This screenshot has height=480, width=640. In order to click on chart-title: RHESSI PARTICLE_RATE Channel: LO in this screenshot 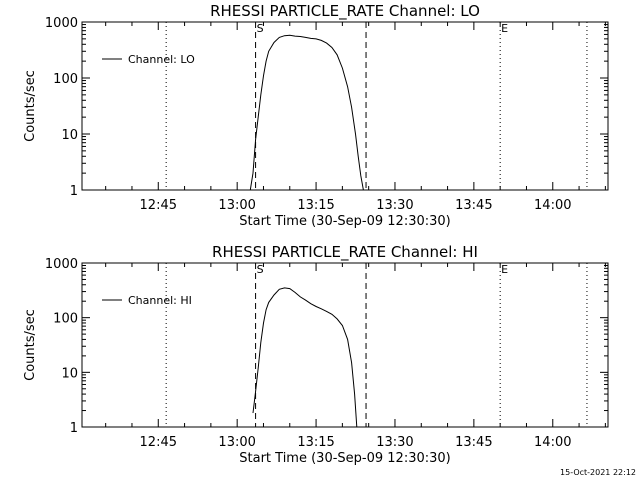, I will do `click(345, 11)`.